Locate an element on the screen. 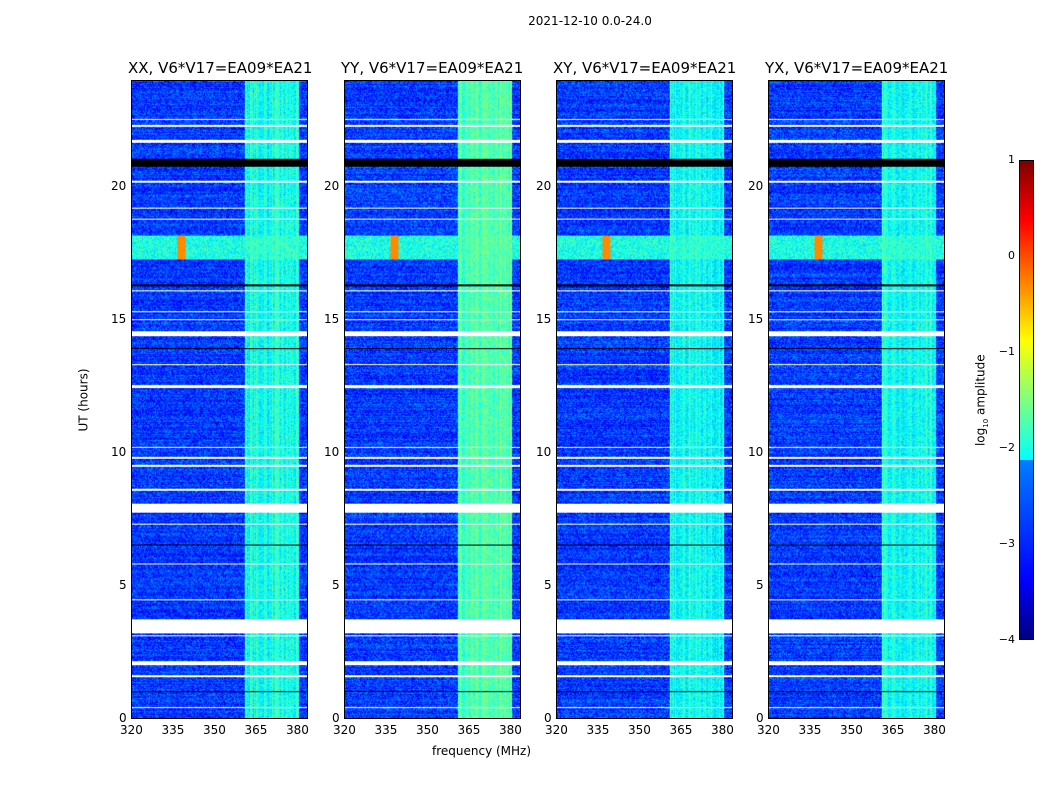 The image size is (1050, 800). colorbar-label: log10 amplitude is located at coordinates (982, 400).